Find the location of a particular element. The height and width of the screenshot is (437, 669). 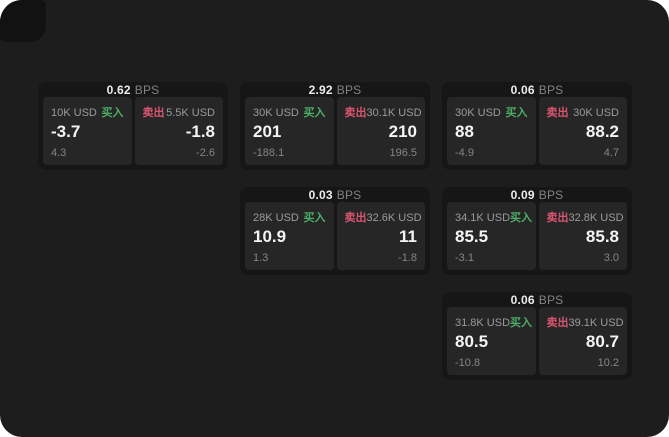

buy-amount: 10K USD is located at coordinates (74, 113).